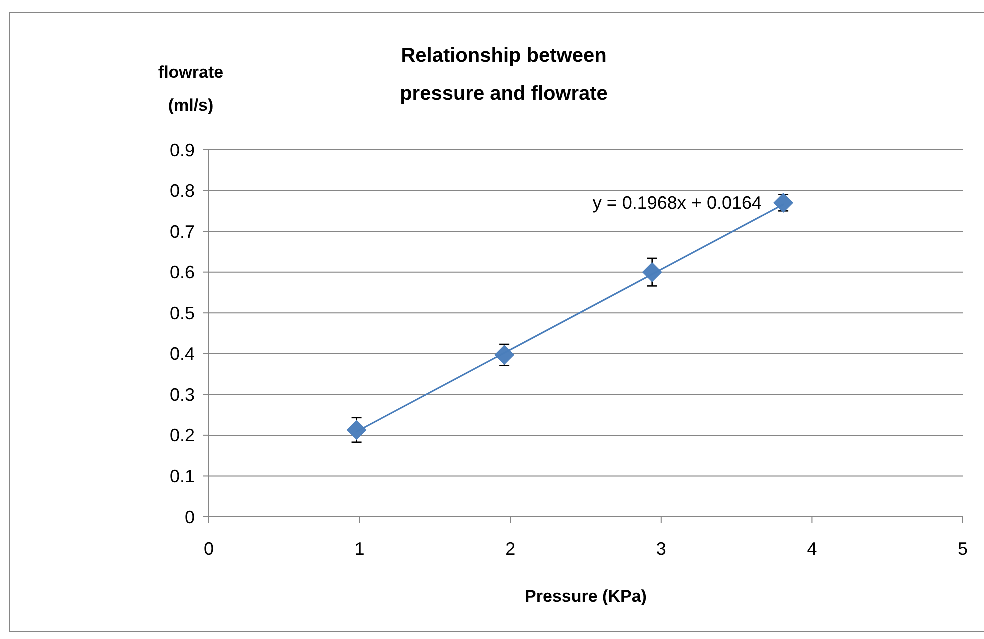  What do you see at coordinates (812, 549) in the screenshot?
I see `x-tick-label: 4` at bounding box center [812, 549].